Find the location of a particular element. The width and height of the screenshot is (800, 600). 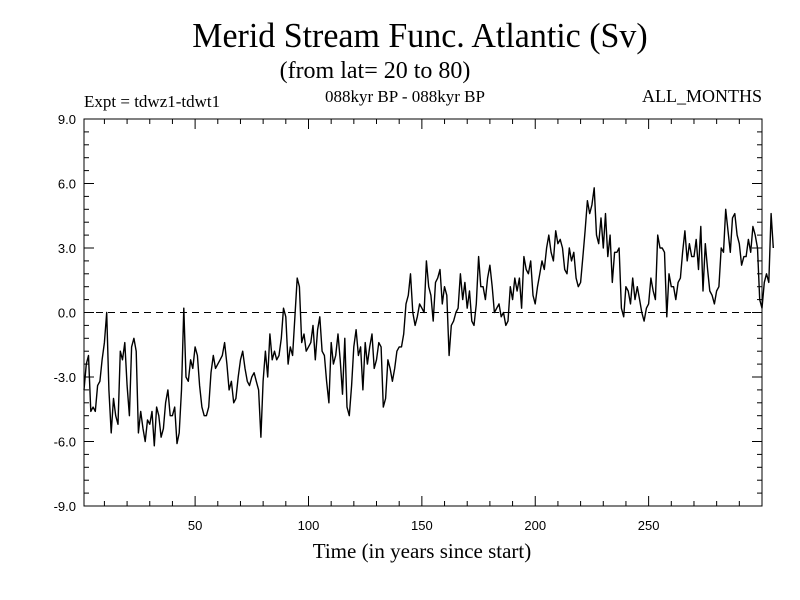

x-tick-label: 150 is located at coordinates (422, 525).